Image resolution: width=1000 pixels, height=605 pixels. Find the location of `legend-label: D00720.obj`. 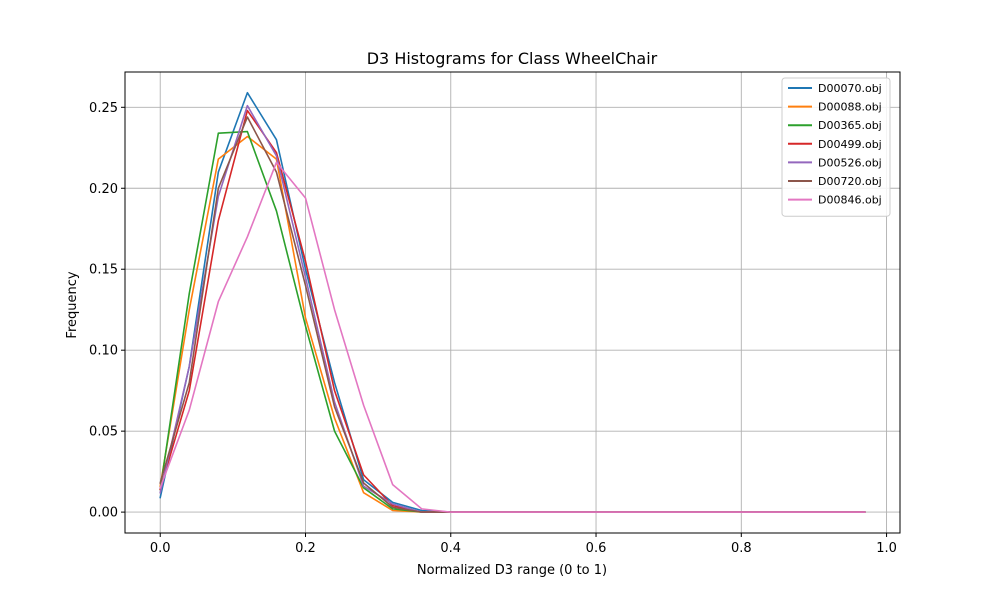

legend-label: D00720.obj is located at coordinates (850, 181).